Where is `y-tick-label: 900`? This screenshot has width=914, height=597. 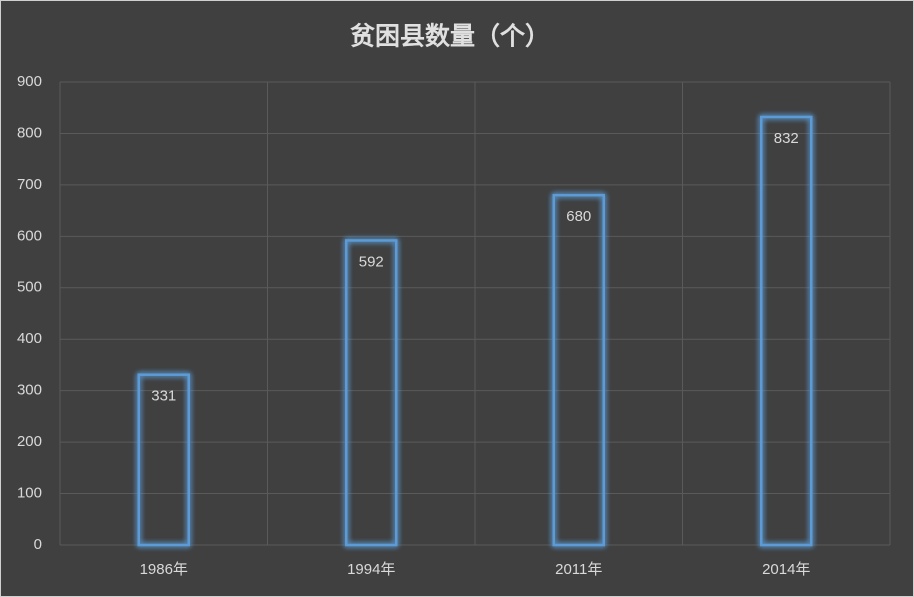 y-tick-label: 900 is located at coordinates (29, 81).